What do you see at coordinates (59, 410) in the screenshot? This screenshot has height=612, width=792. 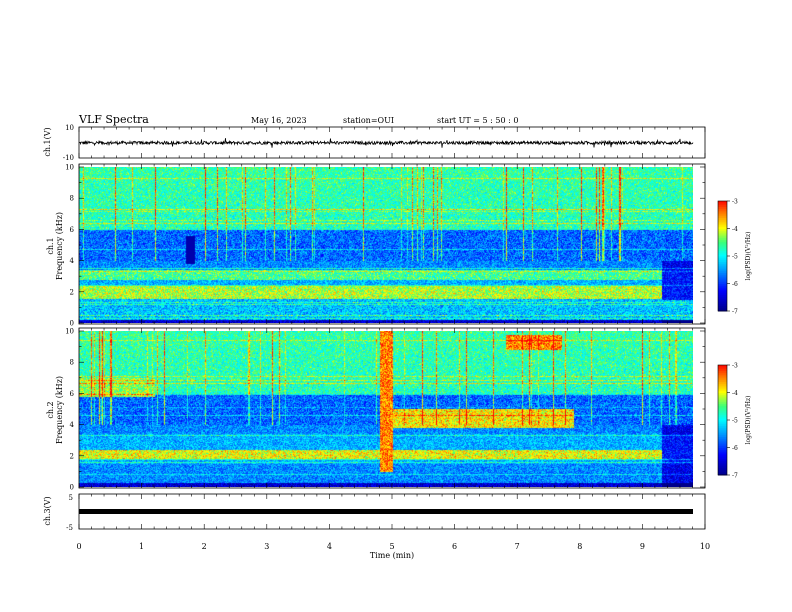 I see `ch2-spectrogram-ylabel-frequency: Frequency (kHz)` at bounding box center [59, 410].